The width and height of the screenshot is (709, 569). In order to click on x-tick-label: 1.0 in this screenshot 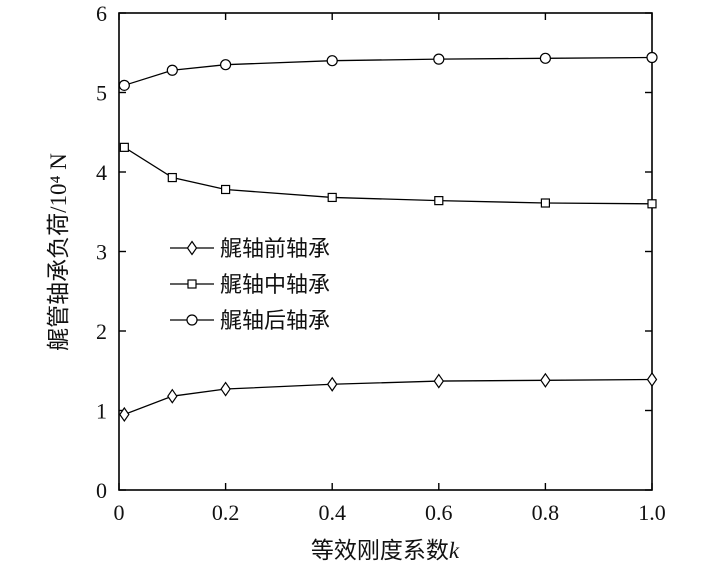, I will do `click(652, 512)`.